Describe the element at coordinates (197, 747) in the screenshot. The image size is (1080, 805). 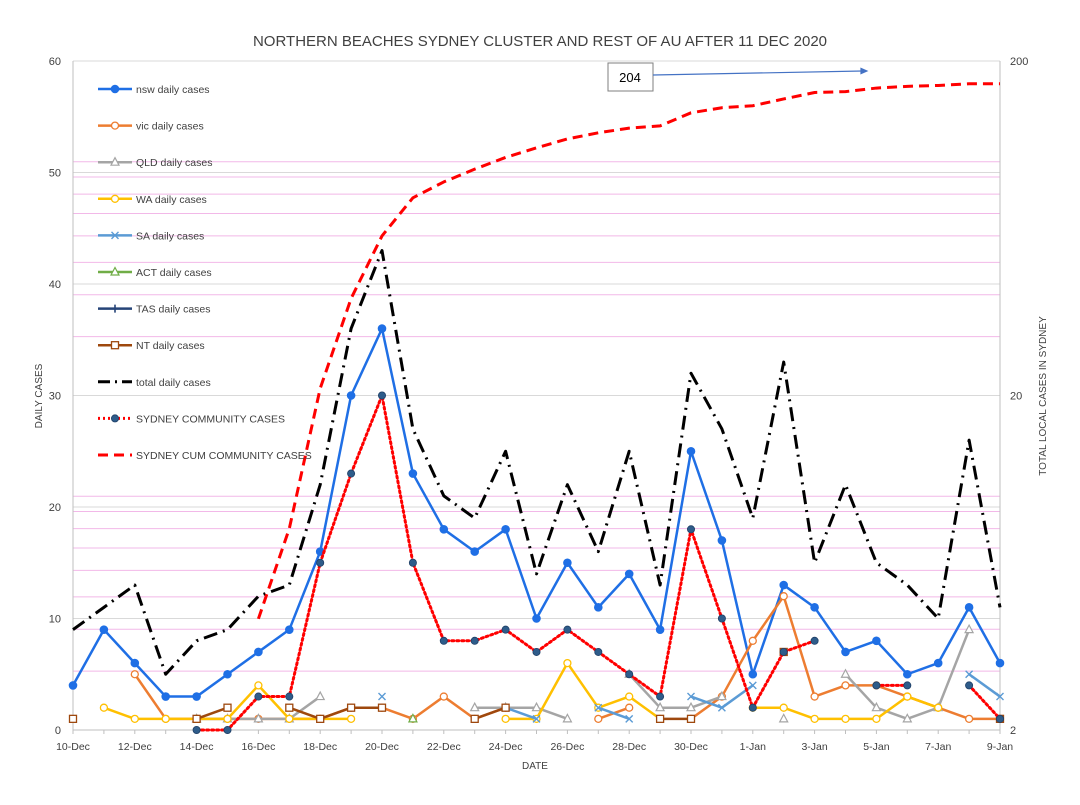
I see `x-tick-label: 14-Dec` at that location.